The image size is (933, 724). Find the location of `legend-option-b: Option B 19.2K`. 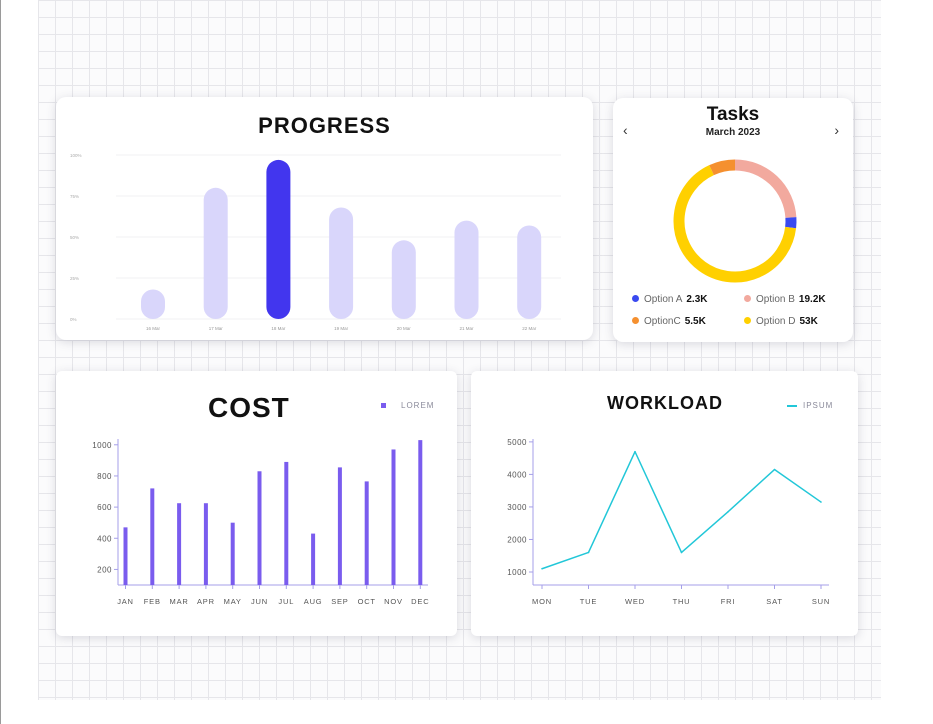

legend-option-b: Option B 19.2K is located at coordinates (785, 299).